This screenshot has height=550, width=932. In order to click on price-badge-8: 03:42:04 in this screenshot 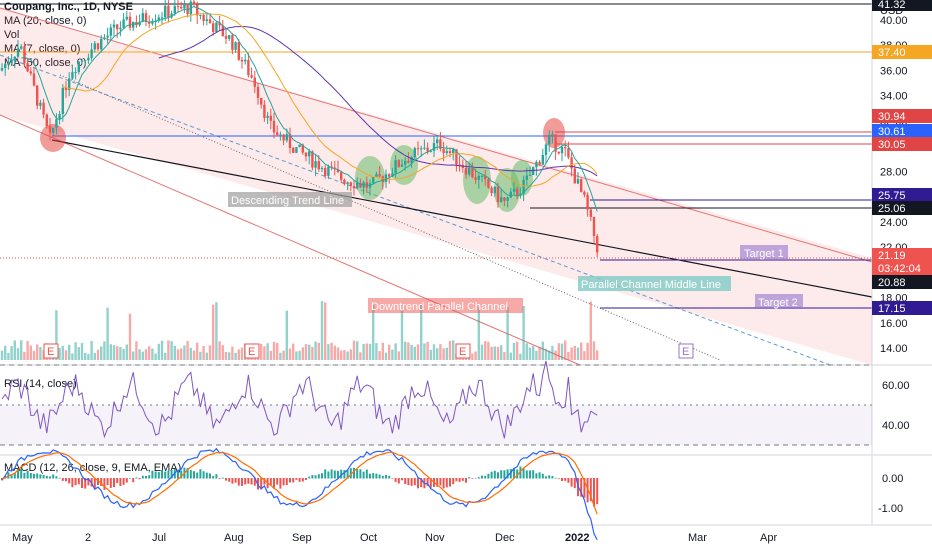, I will do `click(899, 269)`.